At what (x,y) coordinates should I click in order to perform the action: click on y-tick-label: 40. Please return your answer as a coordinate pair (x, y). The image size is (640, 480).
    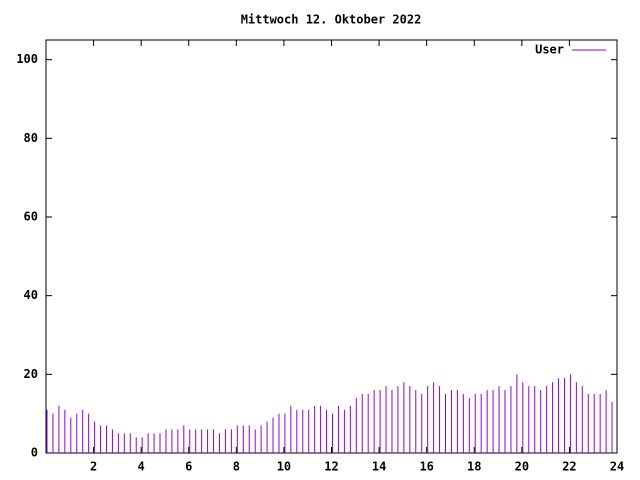
    Looking at the image, I should click on (31, 295).